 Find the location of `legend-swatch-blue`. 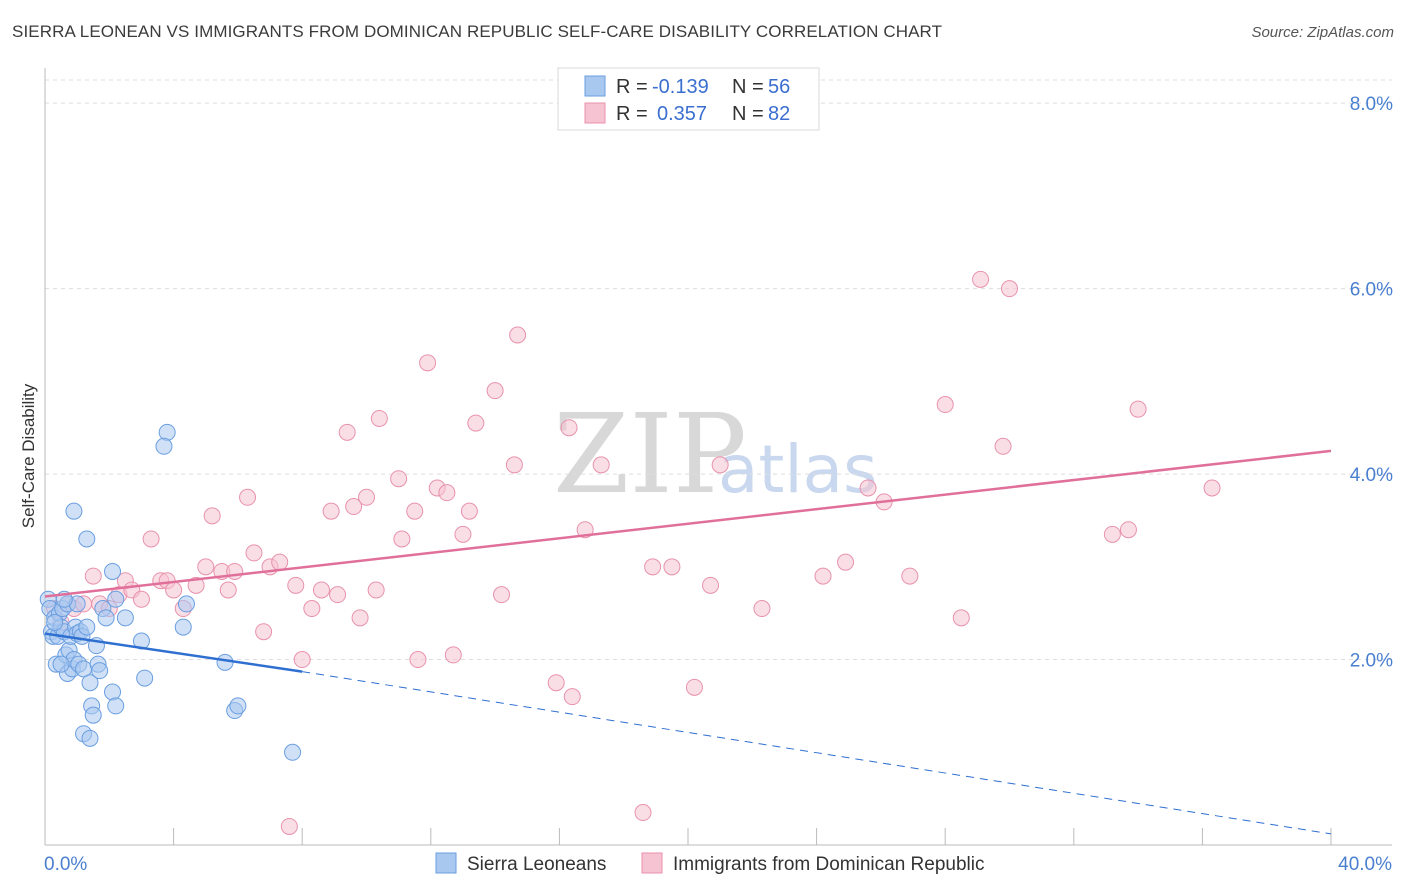

legend-swatch-blue is located at coordinates (595, 86).